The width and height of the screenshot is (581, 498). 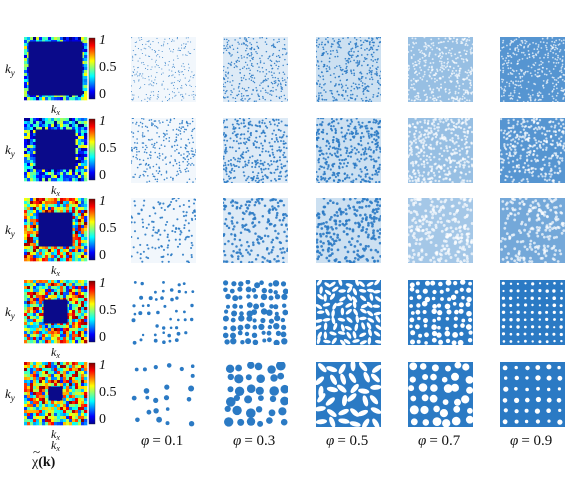 What do you see at coordinates (56, 150) in the screenshot?
I see `spectrum-panel` at bounding box center [56, 150].